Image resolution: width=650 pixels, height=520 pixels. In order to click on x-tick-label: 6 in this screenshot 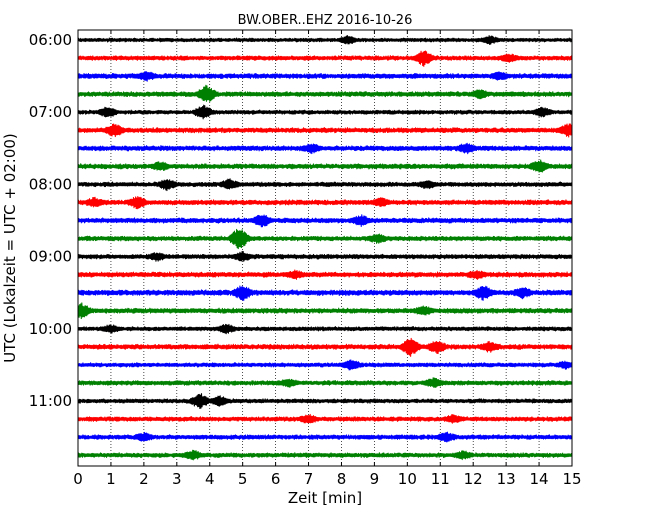, I will do `click(276, 479)`.